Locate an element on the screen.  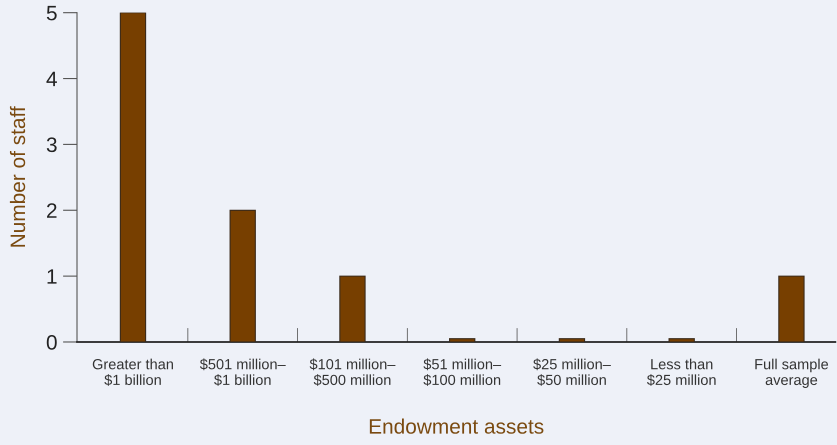
y-tick-label: 0 is located at coordinates (51, 342).